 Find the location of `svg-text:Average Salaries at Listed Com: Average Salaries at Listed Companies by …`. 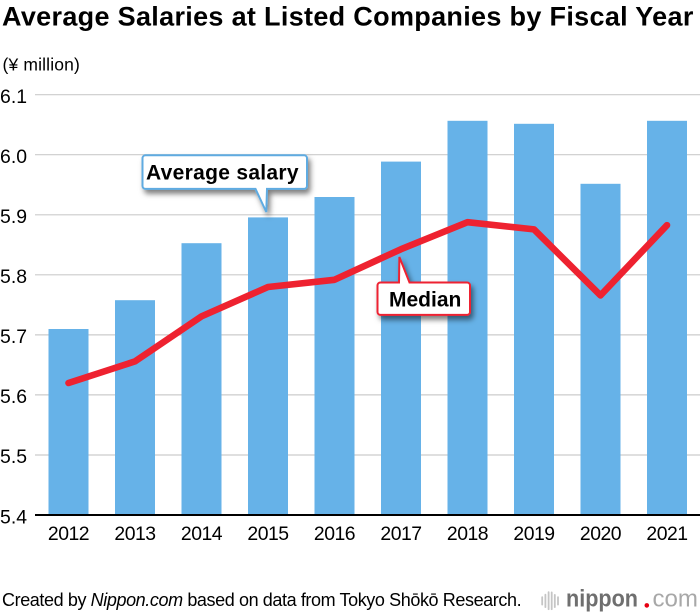

svg-text:Average Salaries at Listed Com: Average Salaries at Listed Companies by … is located at coordinates (348, 17).